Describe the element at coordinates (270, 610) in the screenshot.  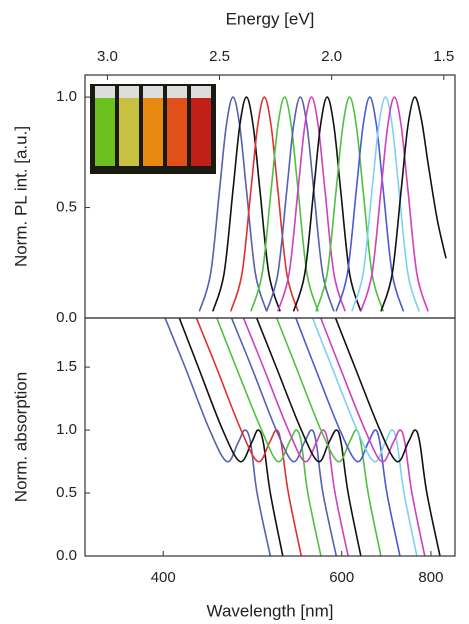
I see `x-axis-label: Wavelength [nm]` at that location.